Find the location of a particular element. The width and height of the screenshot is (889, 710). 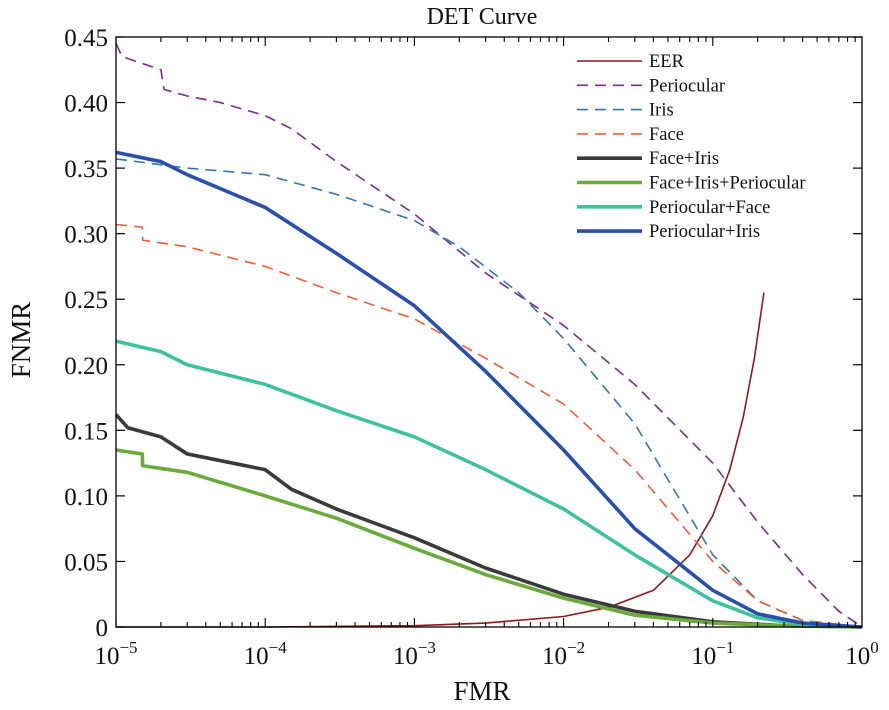

y-tick-label: 0 is located at coordinates (102, 628).